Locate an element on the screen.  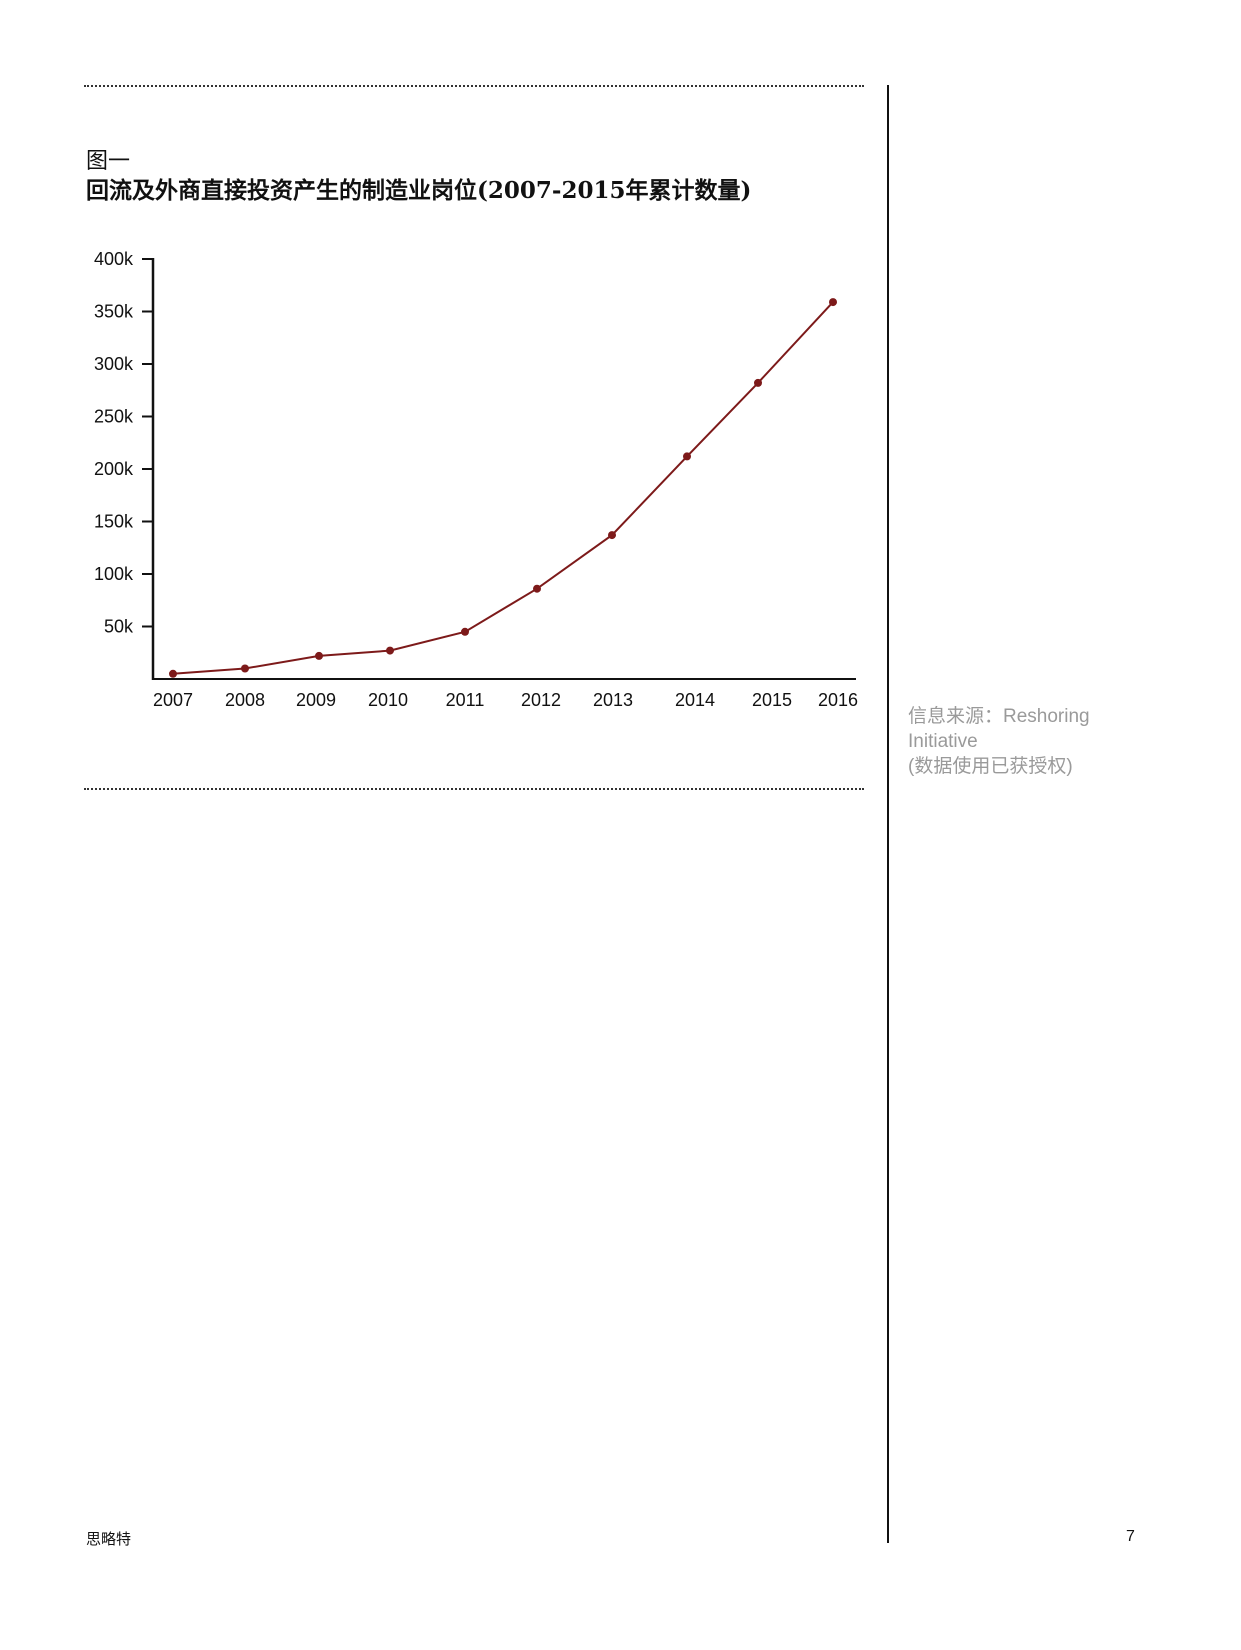
x-tick-label: 2008 is located at coordinates (245, 700).